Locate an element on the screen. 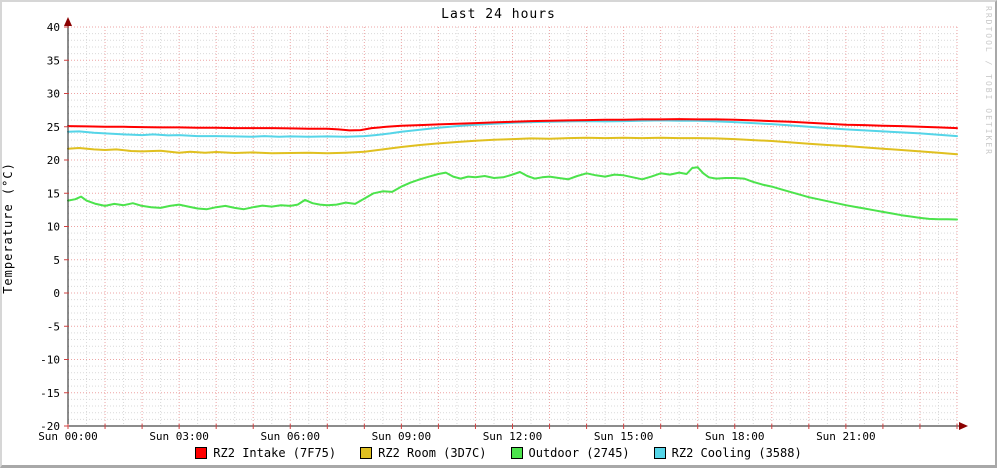  chart-title: Last 24 hours is located at coordinates (498, 14).